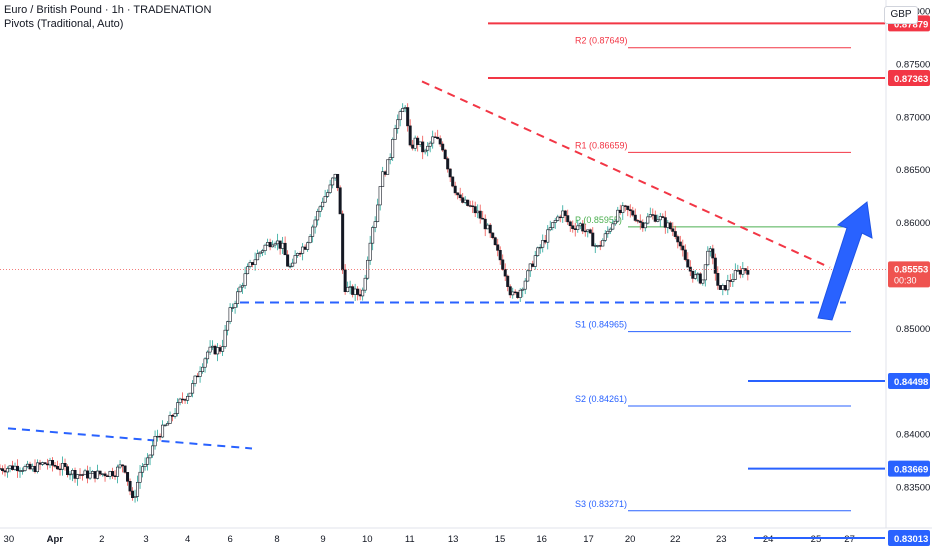 Image resolution: width=932 pixels, height=555 pixels. What do you see at coordinates (453, 539) in the screenshot?
I see `x-tick-label: 13` at bounding box center [453, 539].